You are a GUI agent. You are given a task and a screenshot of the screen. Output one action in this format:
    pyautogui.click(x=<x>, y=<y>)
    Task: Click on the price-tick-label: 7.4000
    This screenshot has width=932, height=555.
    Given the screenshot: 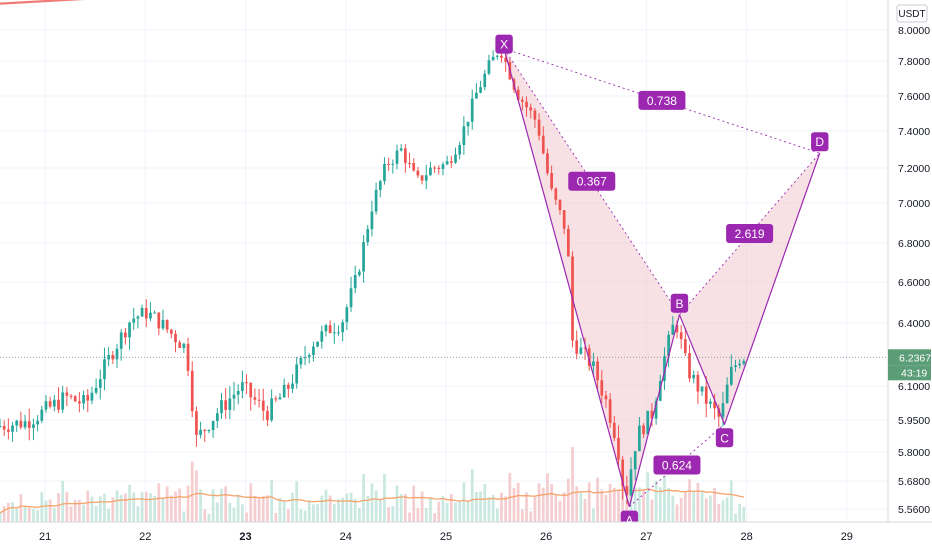 What is the action you would take?
    pyautogui.click(x=914, y=132)
    